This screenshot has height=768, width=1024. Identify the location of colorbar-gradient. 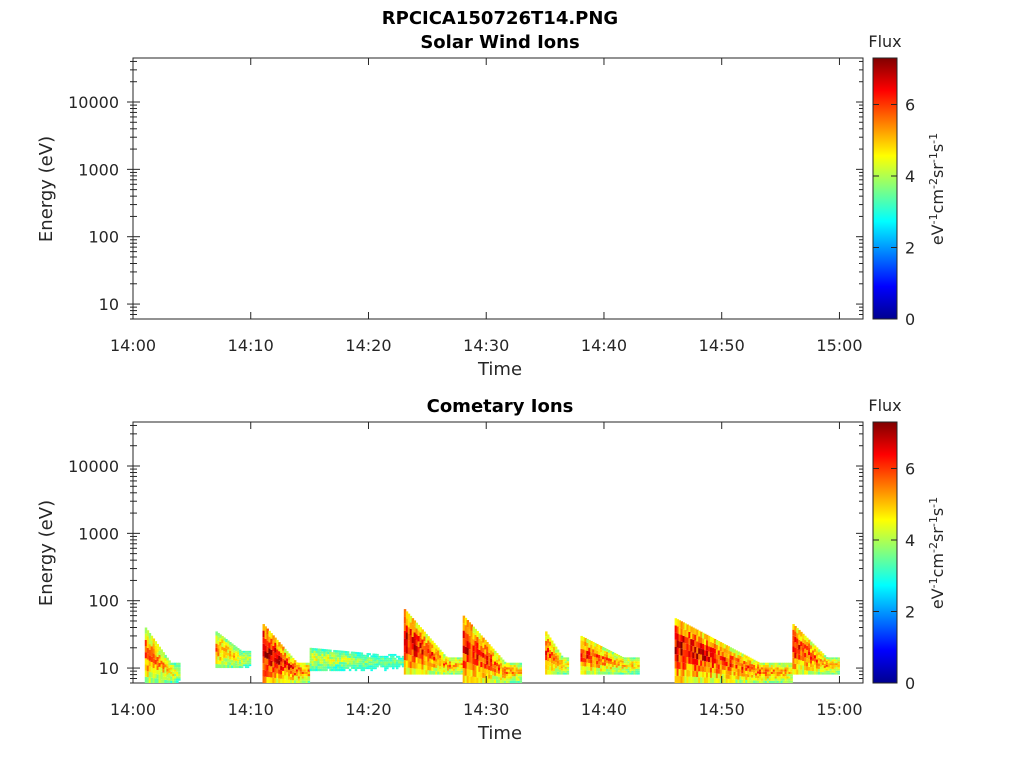
(885, 188).